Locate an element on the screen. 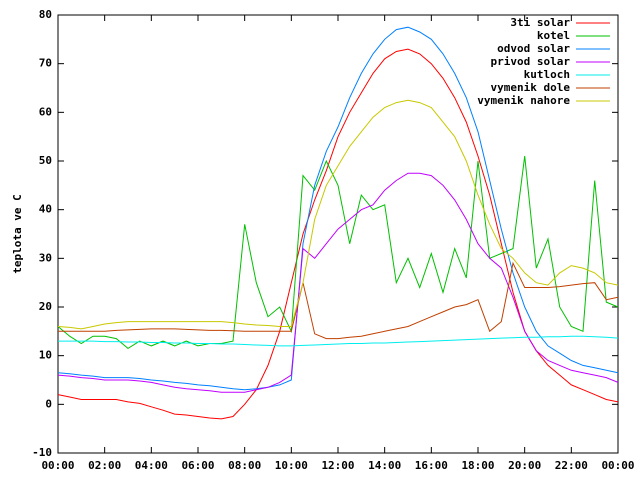 The height and width of the screenshot is (484, 640). x-tick-label: 14:00 is located at coordinates (384, 465).